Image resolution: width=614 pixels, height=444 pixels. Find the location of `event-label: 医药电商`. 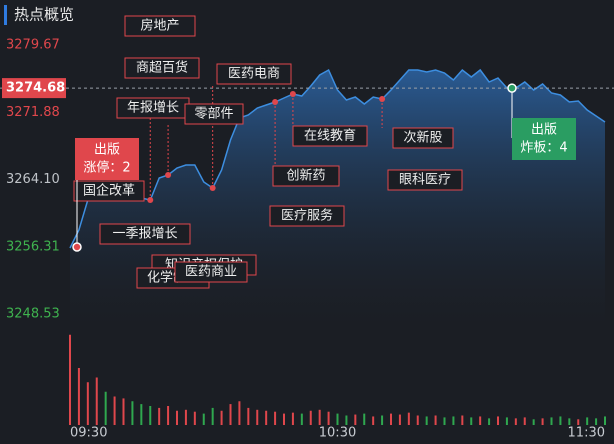

event-label: 医药电商 is located at coordinates (254, 74).